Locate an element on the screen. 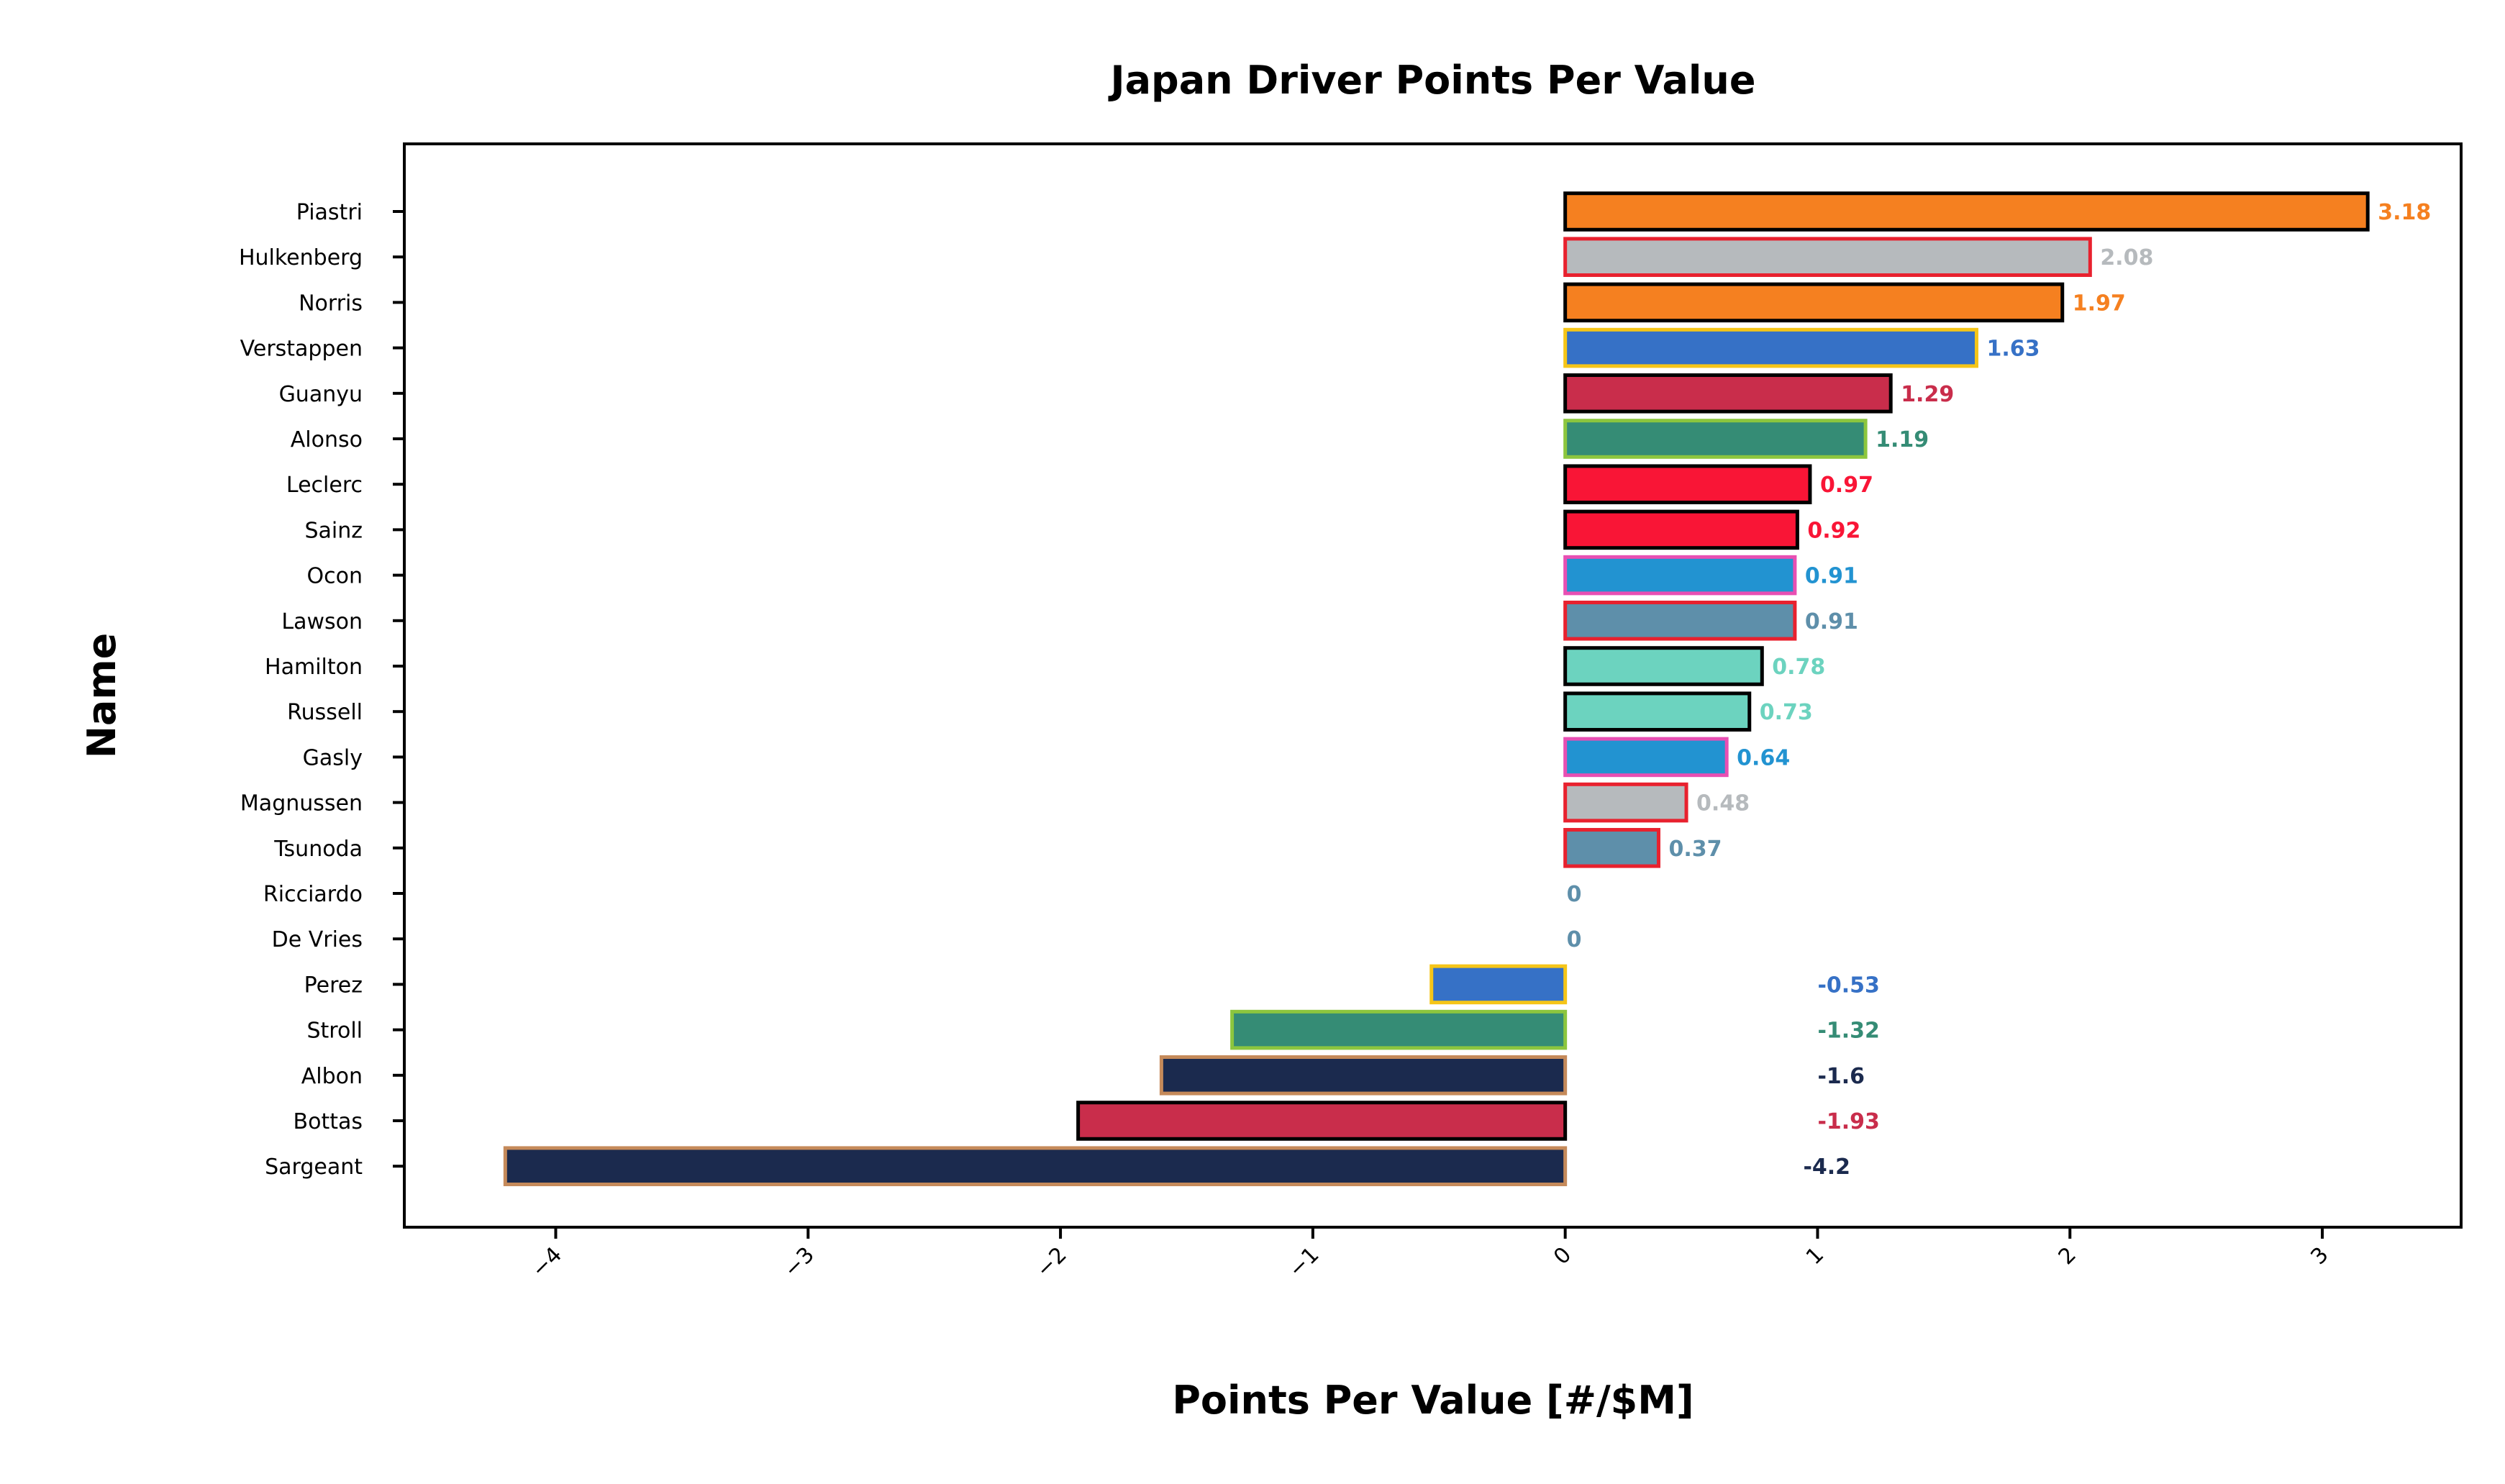  data-label: -1.6 is located at coordinates (1841, 1076).